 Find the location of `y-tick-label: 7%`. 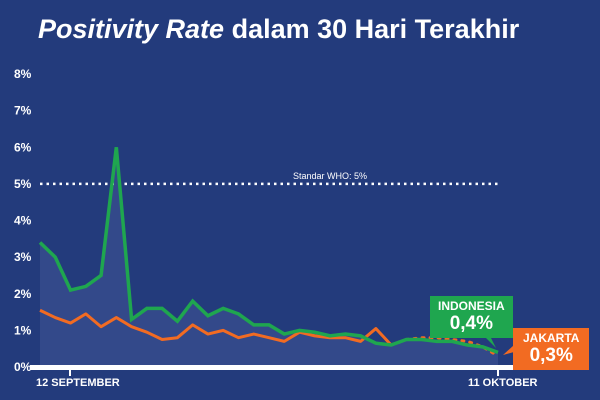

y-tick-label: 7% is located at coordinates (23, 111).